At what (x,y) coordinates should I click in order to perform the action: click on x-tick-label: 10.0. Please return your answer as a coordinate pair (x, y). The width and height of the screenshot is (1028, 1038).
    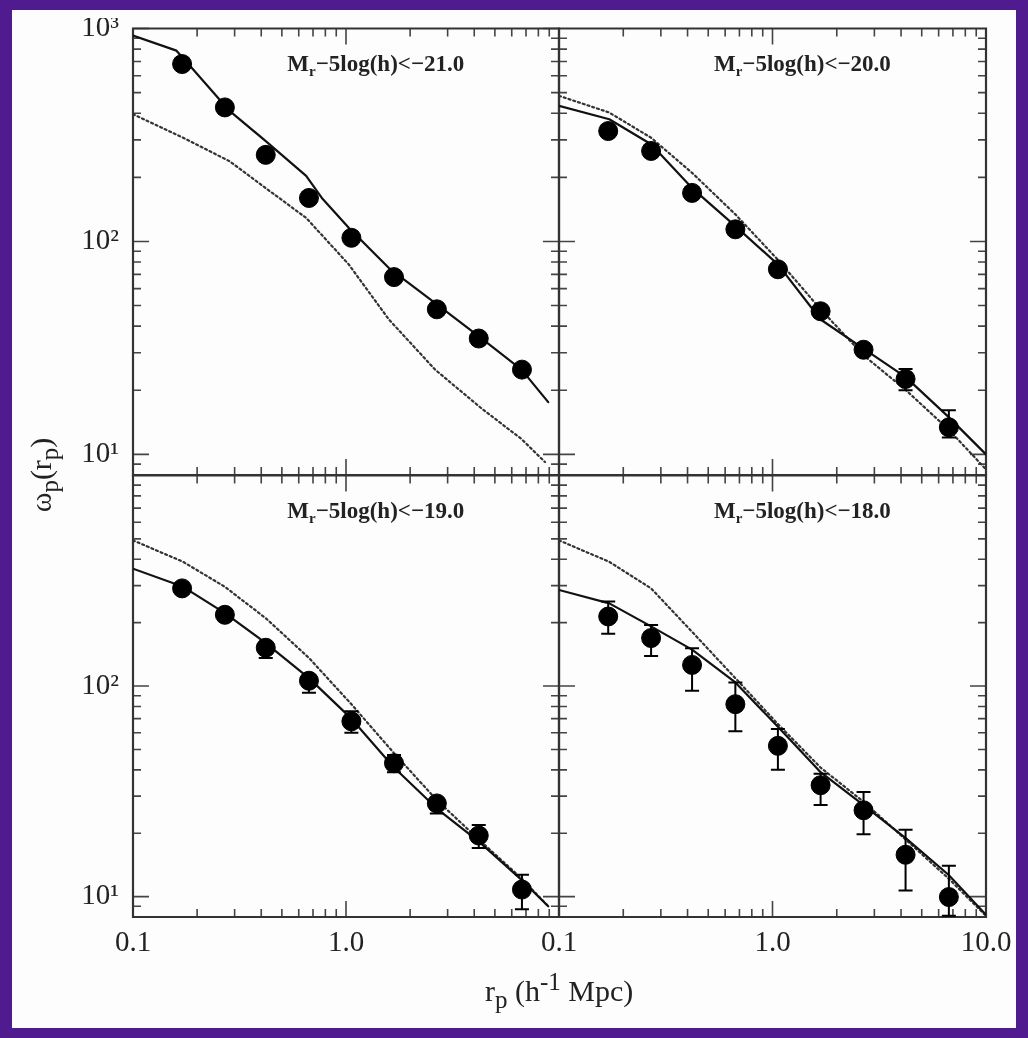
    Looking at the image, I should click on (986, 941).